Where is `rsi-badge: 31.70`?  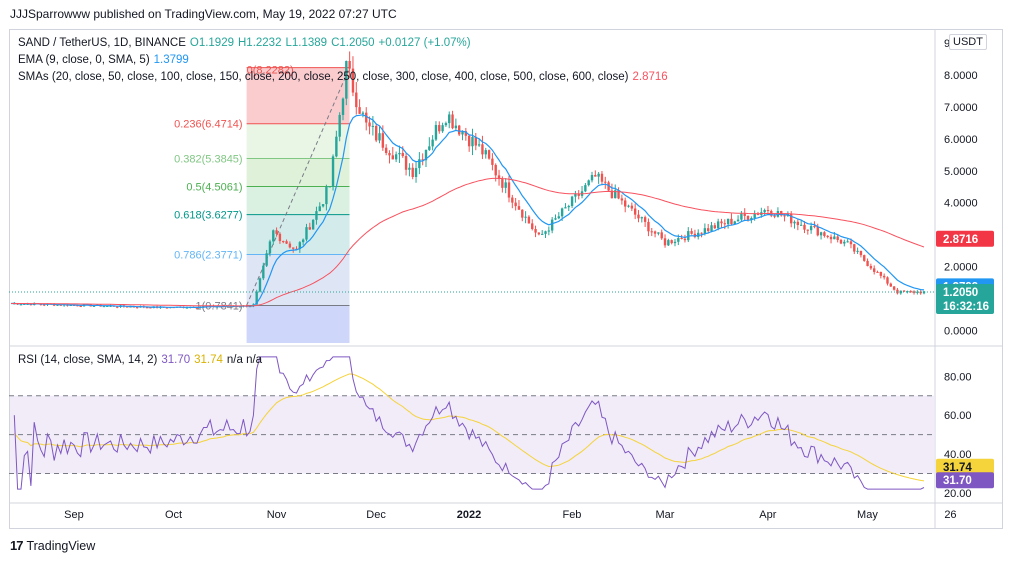
rsi-badge: 31.70 is located at coordinates (965, 480).